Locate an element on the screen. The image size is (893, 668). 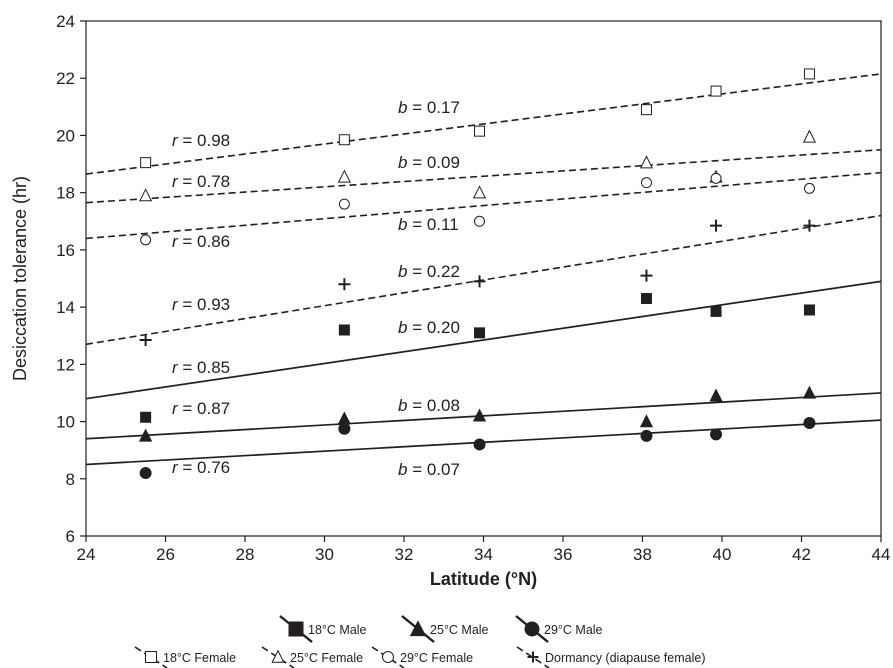
x-tick-label: 34 is located at coordinates (483, 554).